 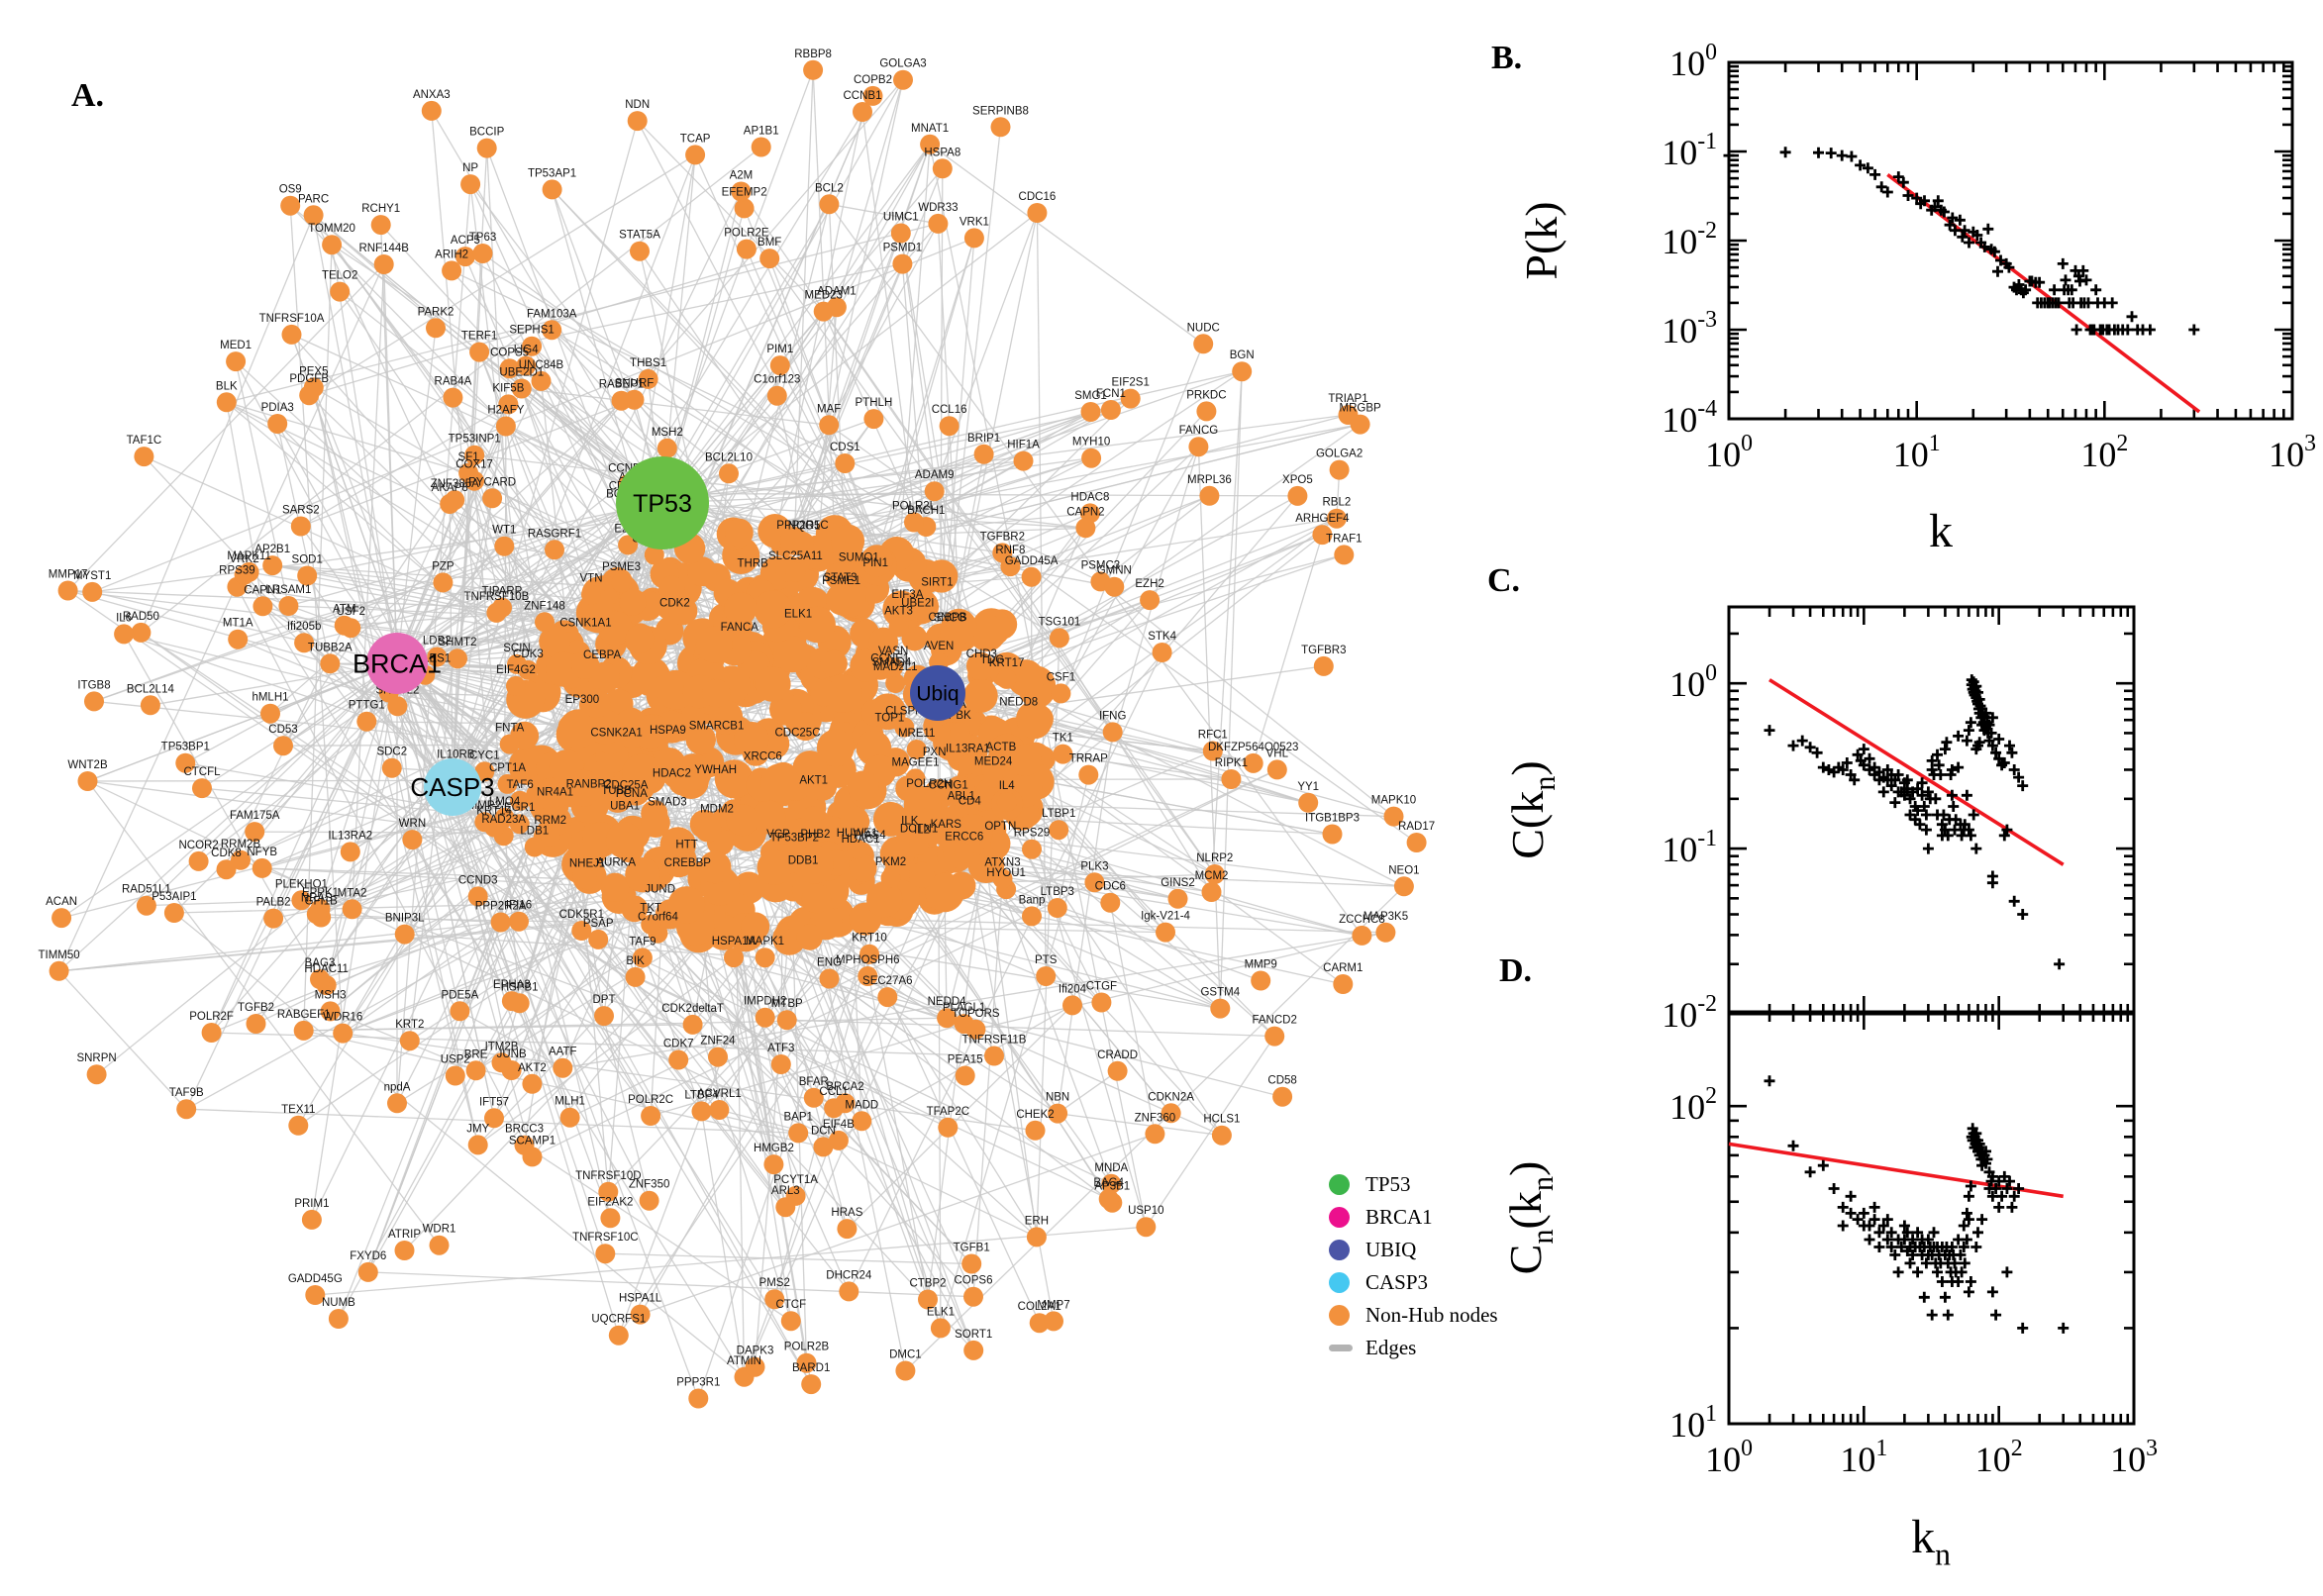 What do you see at coordinates (504, 820) in the screenshot?
I see `network-node-label: RAD23A` at bounding box center [504, 820].